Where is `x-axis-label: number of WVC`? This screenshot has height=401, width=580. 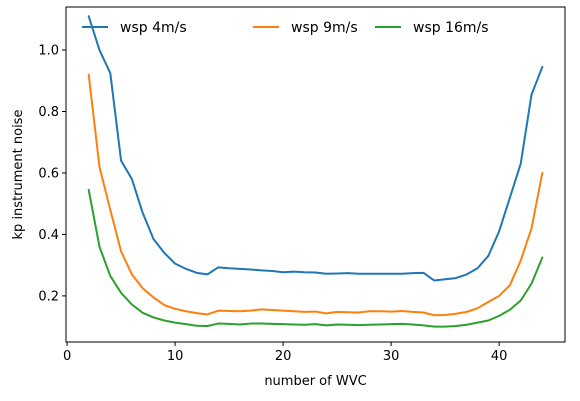 x-axis-label: number of WVC is located at coordinates (315, 381).